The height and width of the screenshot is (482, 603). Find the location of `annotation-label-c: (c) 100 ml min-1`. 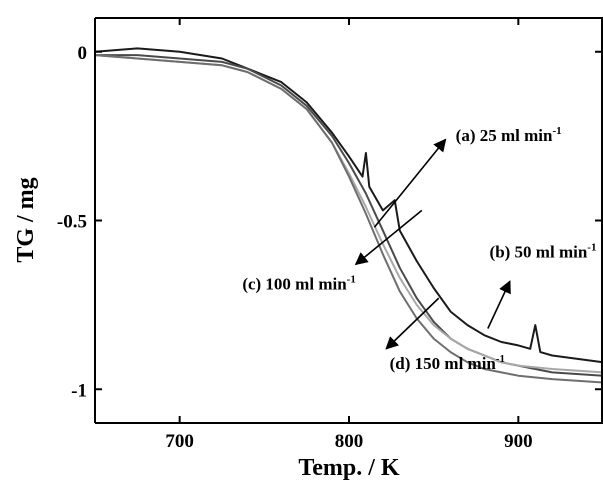

annotation-label-c: (c) 100 ml min-1 is located at coordinates (299, 284).